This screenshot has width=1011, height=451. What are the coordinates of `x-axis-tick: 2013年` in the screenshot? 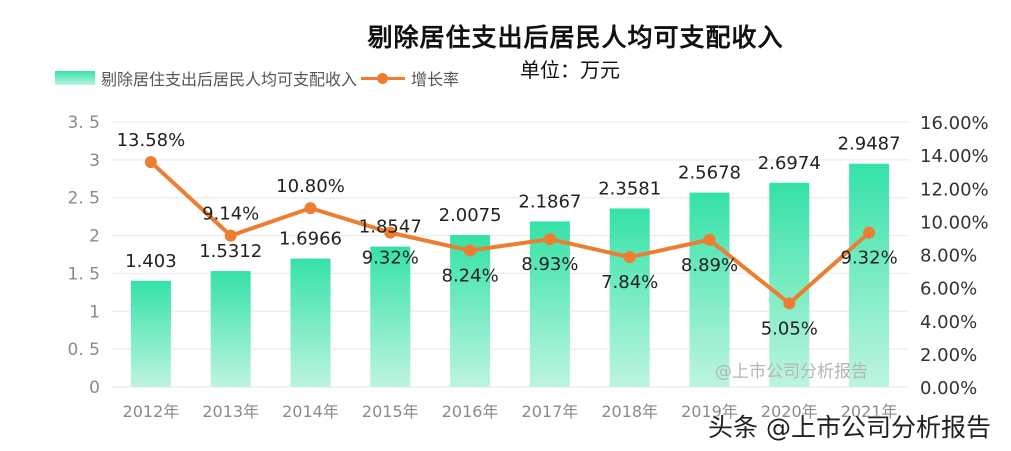 It's located at (230, 411).